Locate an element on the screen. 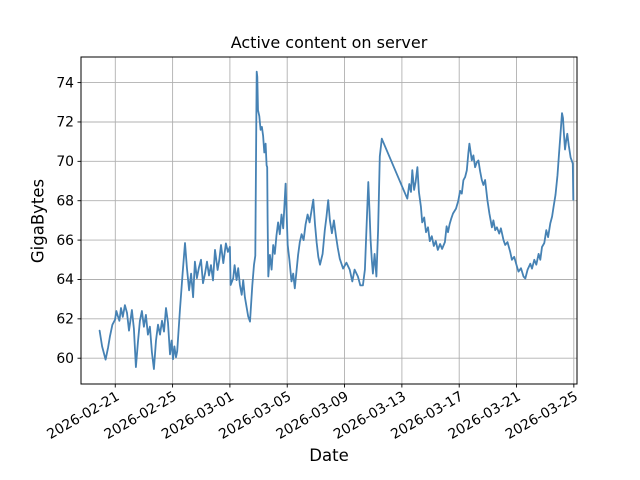 The image size is (640, 480). x-axis-label: Date is located at coordinates (329, 455).